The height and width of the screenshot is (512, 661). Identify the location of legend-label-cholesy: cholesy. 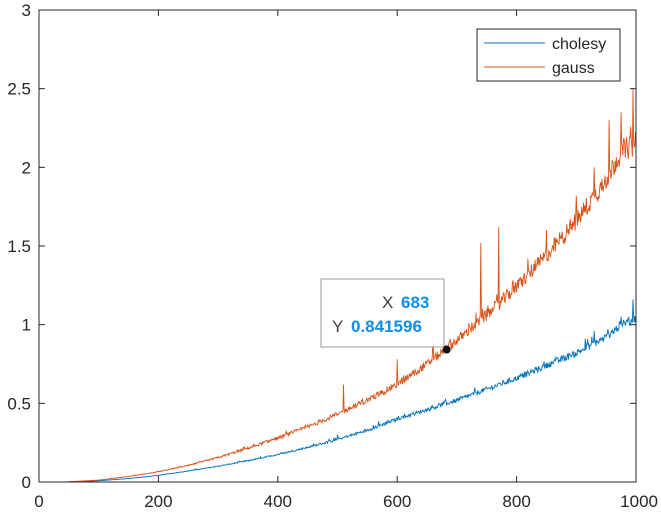
(579, 44).